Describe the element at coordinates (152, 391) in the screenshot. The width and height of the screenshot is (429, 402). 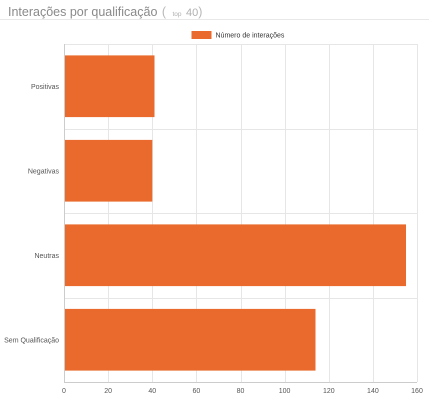
I see `x-tick-label-40: 40` at that location.